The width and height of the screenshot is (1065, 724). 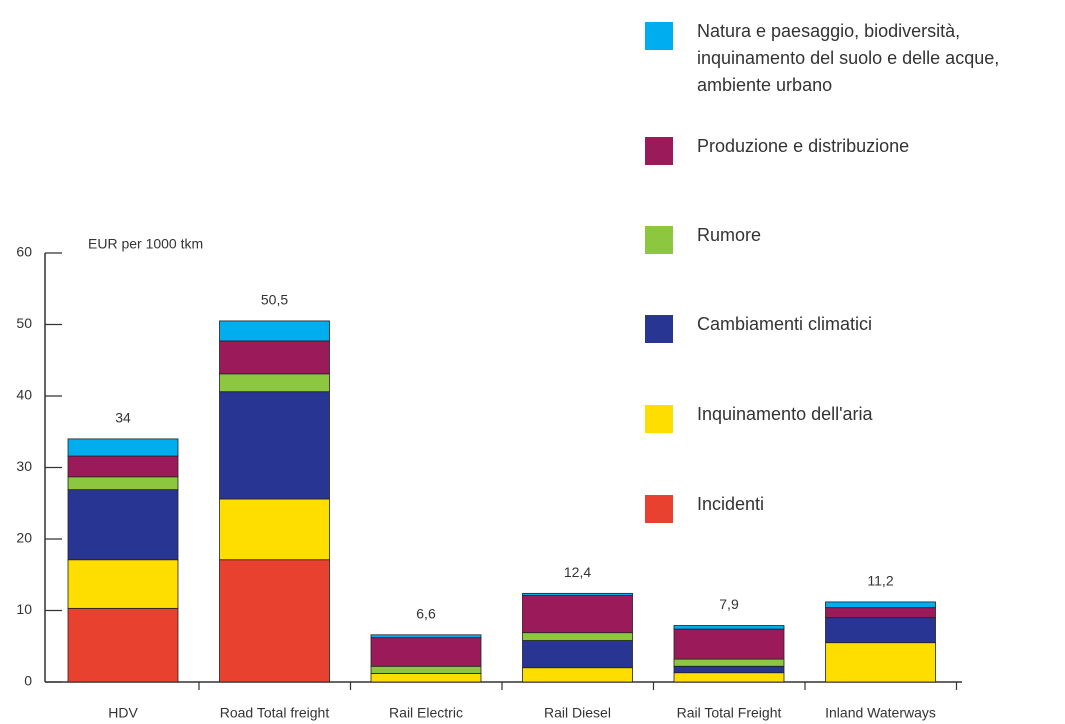 What do you see at coordinates (803, 146) in the screenshot?
I see `legend-label: Produzione e distribuzione` at bounding box center [803, 146].